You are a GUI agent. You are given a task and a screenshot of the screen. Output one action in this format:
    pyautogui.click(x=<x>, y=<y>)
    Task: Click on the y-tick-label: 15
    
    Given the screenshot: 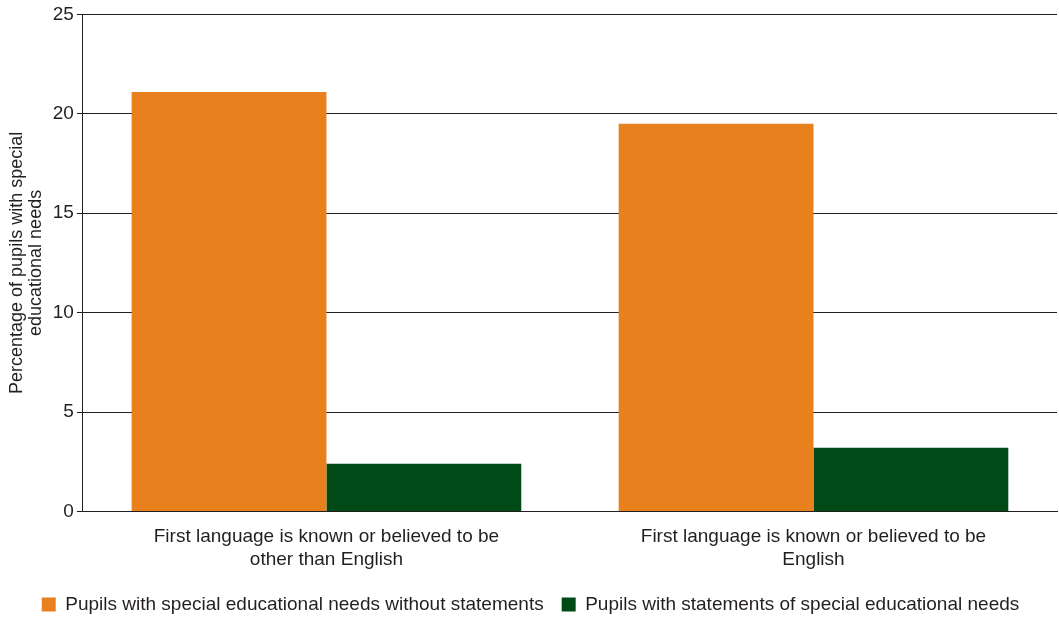 What is the action you would take?
    pyautogui.click(x=63, y=212)
    